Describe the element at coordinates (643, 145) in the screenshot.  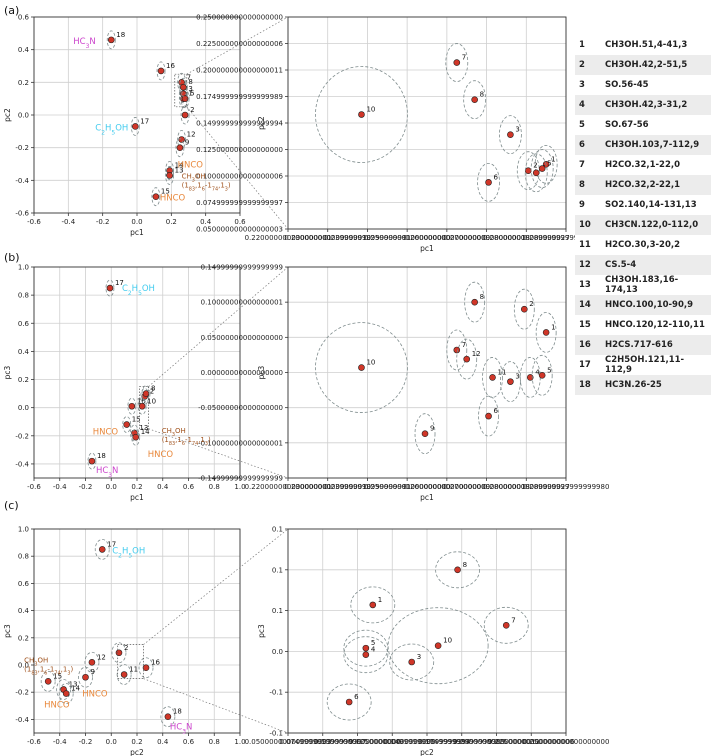
I see `legend-row: 6 CH3OH.103,7-112,9` at that location.